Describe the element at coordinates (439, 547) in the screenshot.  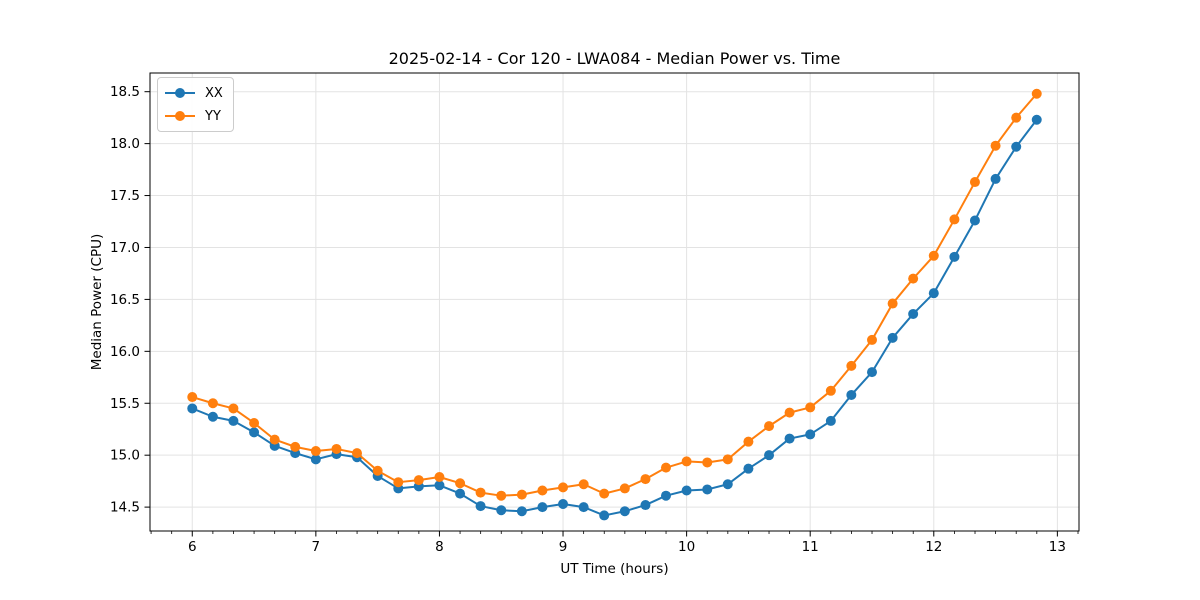
I see `x-tick-label: 8` at that location.